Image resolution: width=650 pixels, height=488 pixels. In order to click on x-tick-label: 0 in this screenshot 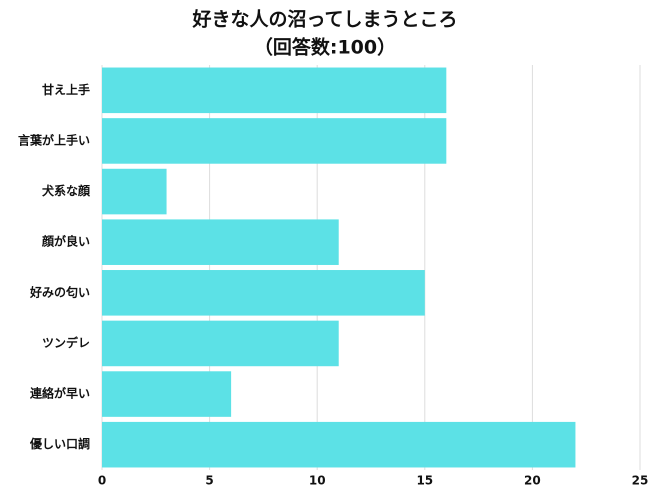, I will do `click(102, 481)`.